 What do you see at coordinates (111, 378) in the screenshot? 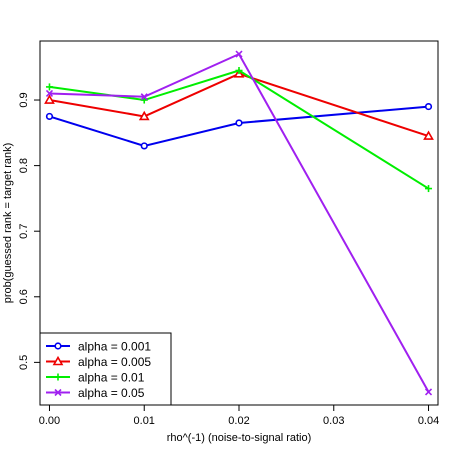
I see `legend-label: alpha = 0.01` at bounding box center [111, 378].